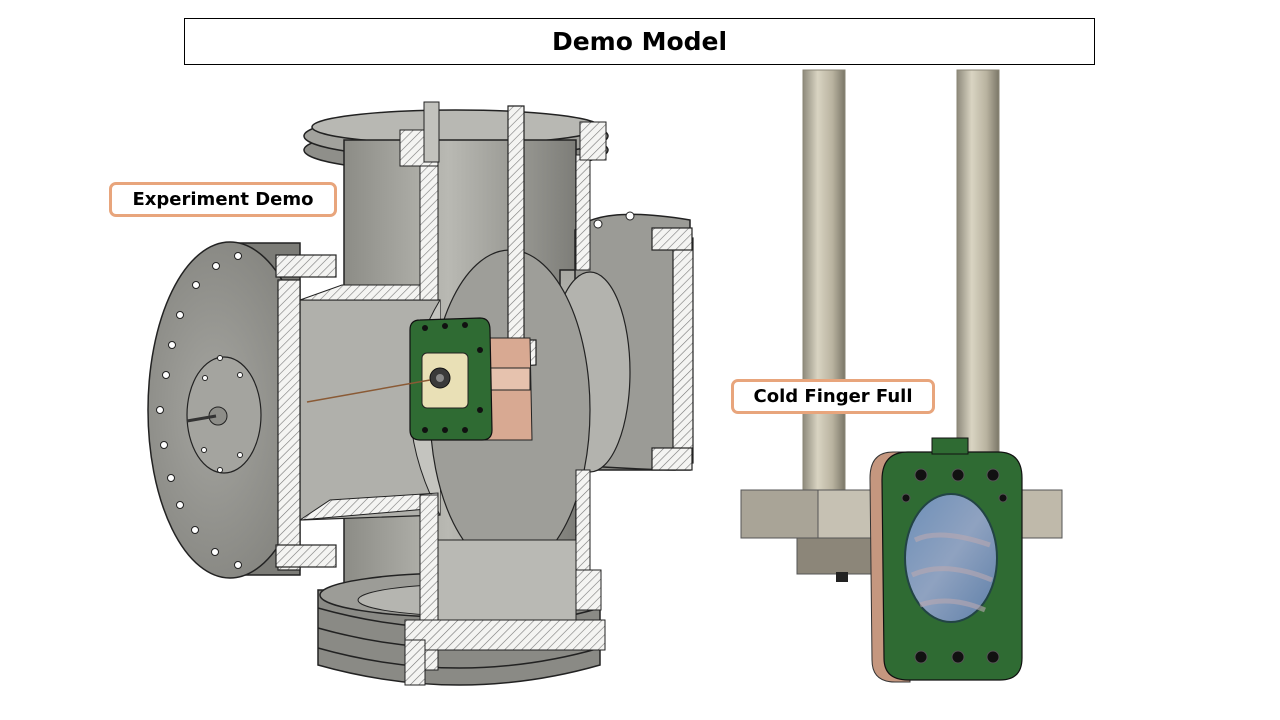  I want to click on sample-holder-pcb, so click(471, 379).